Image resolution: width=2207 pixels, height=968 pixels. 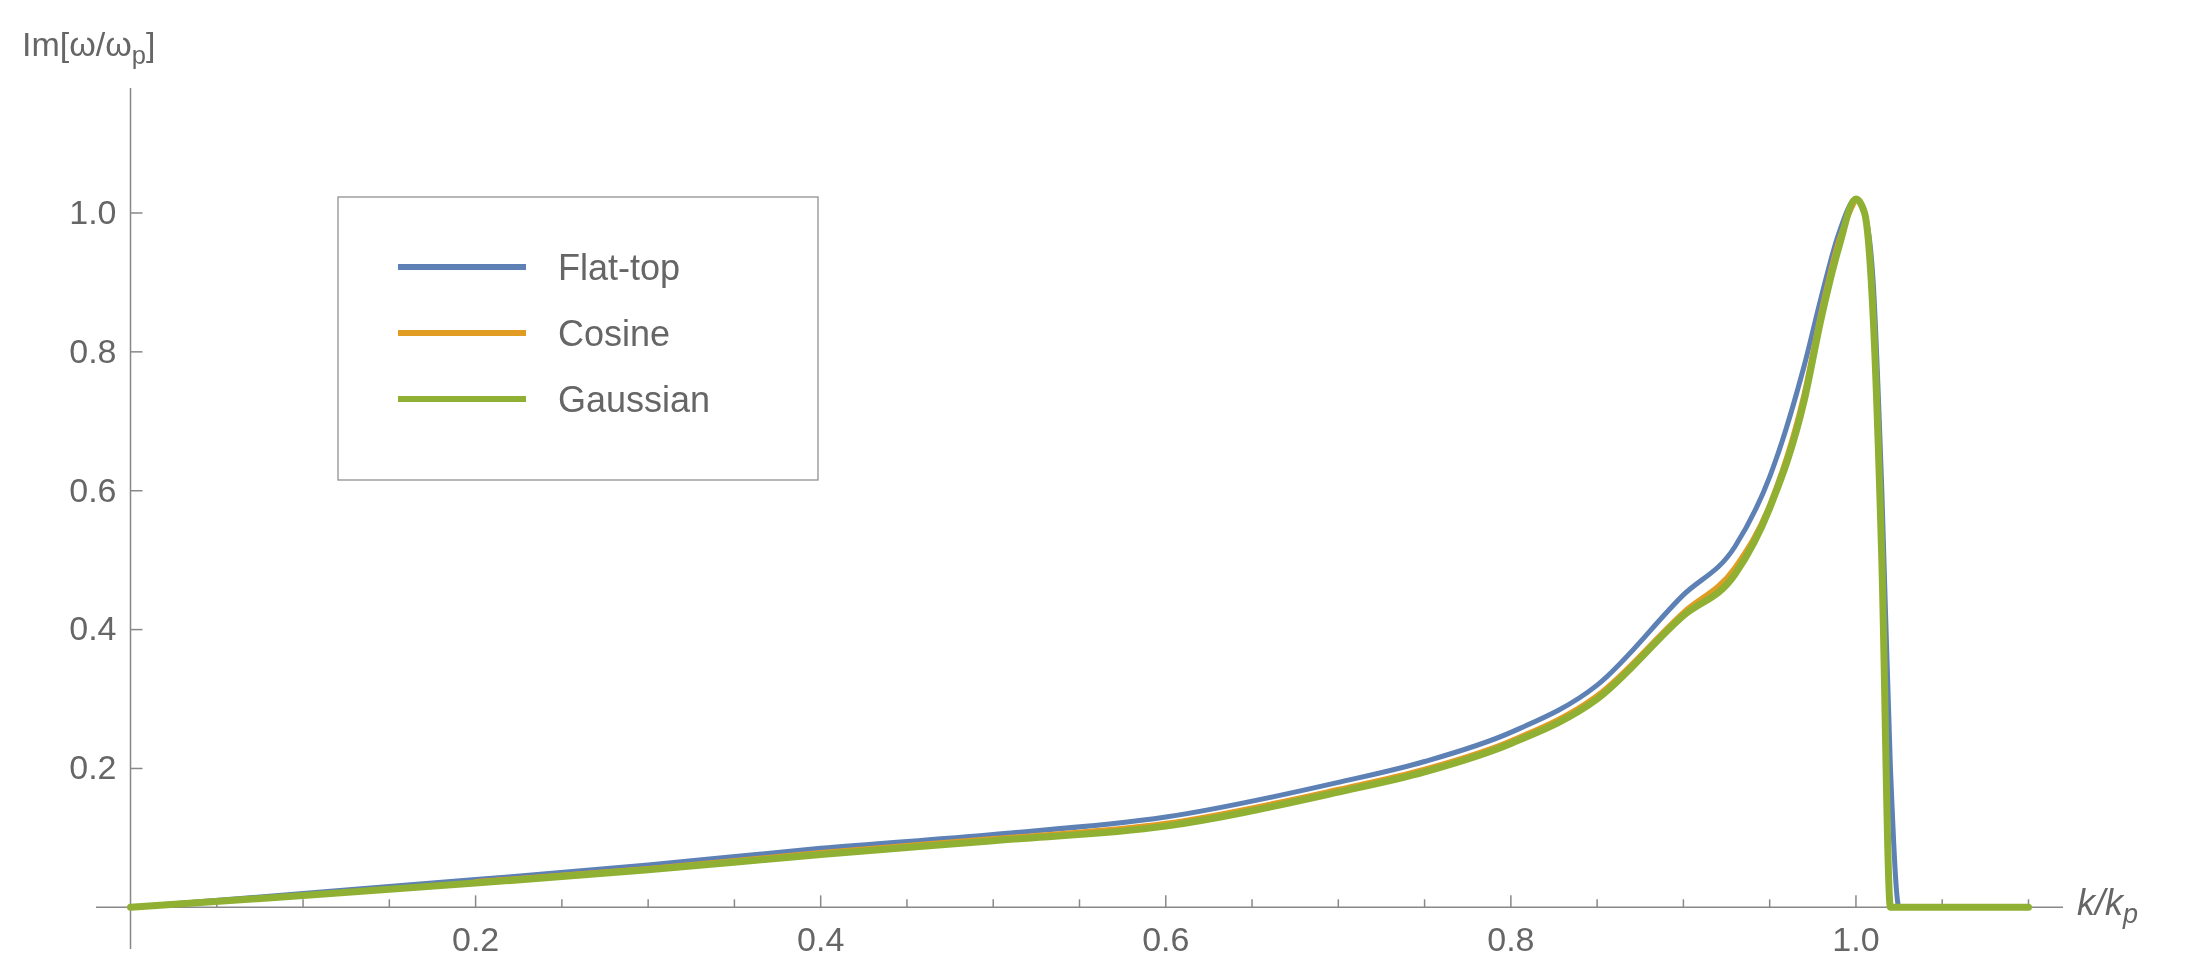 What do you see at coordinates (634, 399) in the screenshot?
I see `legend-label: Gaussian` at bounding box center [634, 399].